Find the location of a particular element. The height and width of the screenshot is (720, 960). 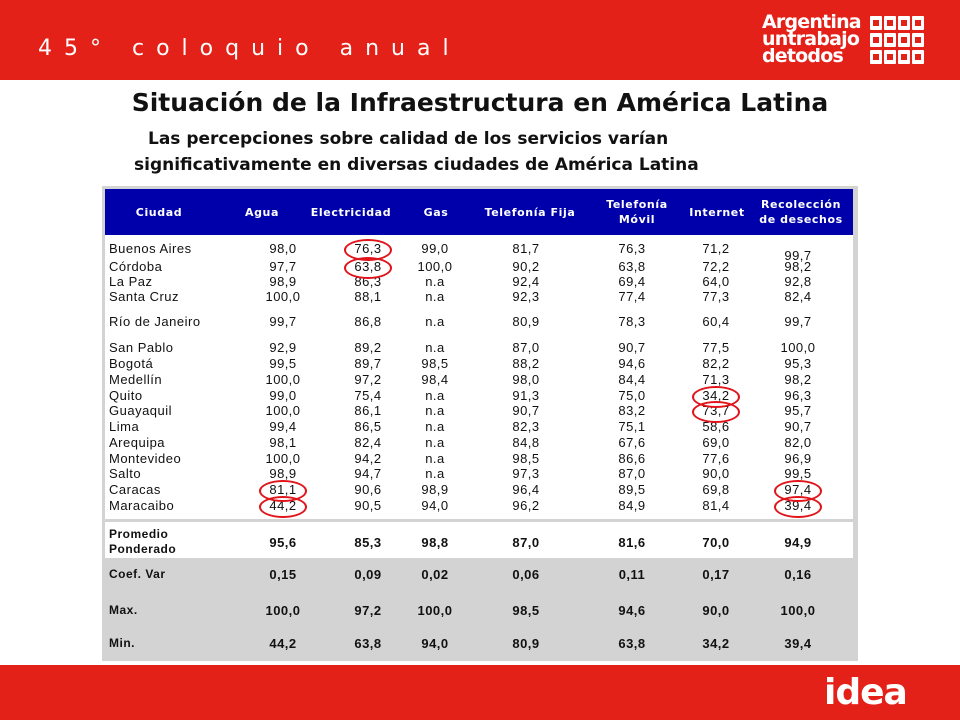

summary-value: 94,9 is located at coordinates (798, 542).